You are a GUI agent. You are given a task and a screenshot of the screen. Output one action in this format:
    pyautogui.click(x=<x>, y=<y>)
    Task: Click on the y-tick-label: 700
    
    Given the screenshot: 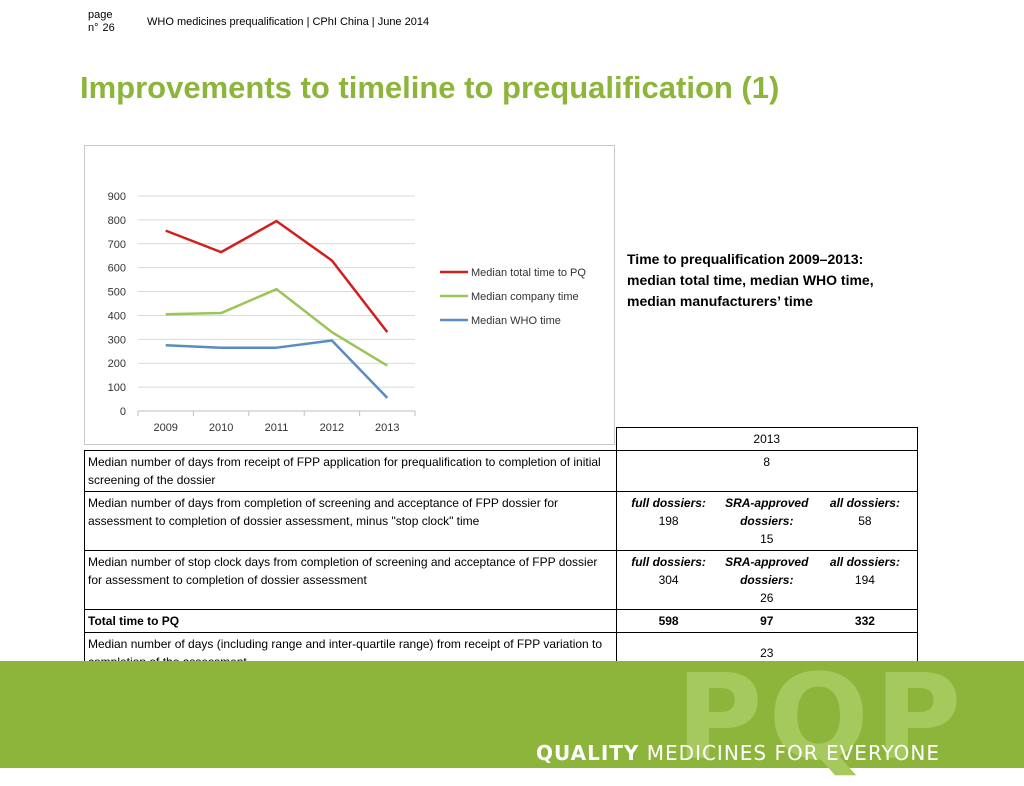 What is the action you would take?
    pyautogui.click(x=117, y=245)
    